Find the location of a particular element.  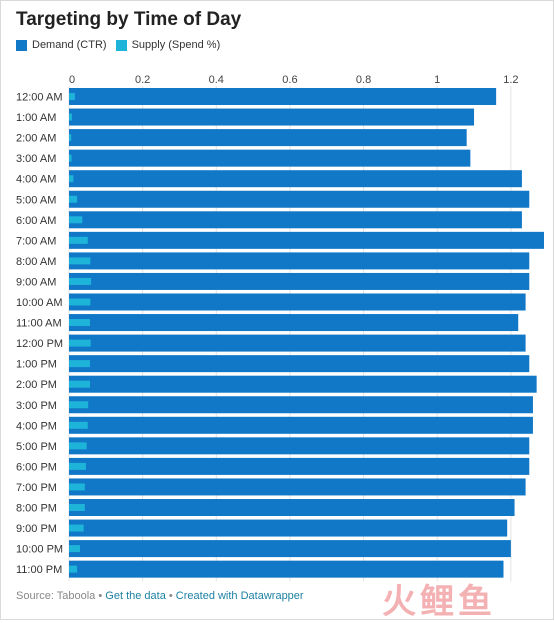

category-label: 1:00 PM is located at coordinates (36, 365).